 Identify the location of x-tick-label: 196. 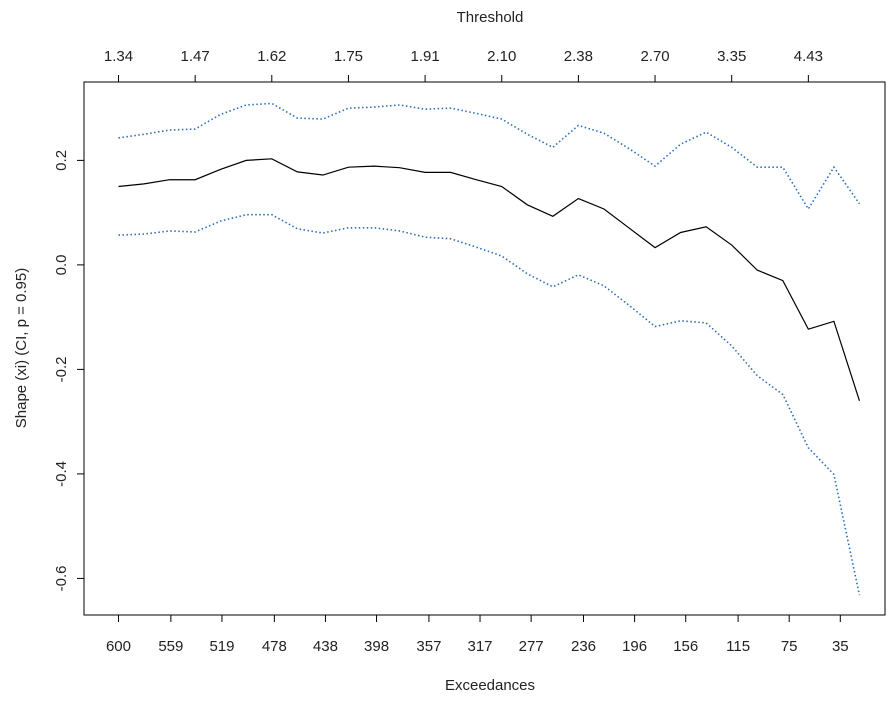
(634, 646).